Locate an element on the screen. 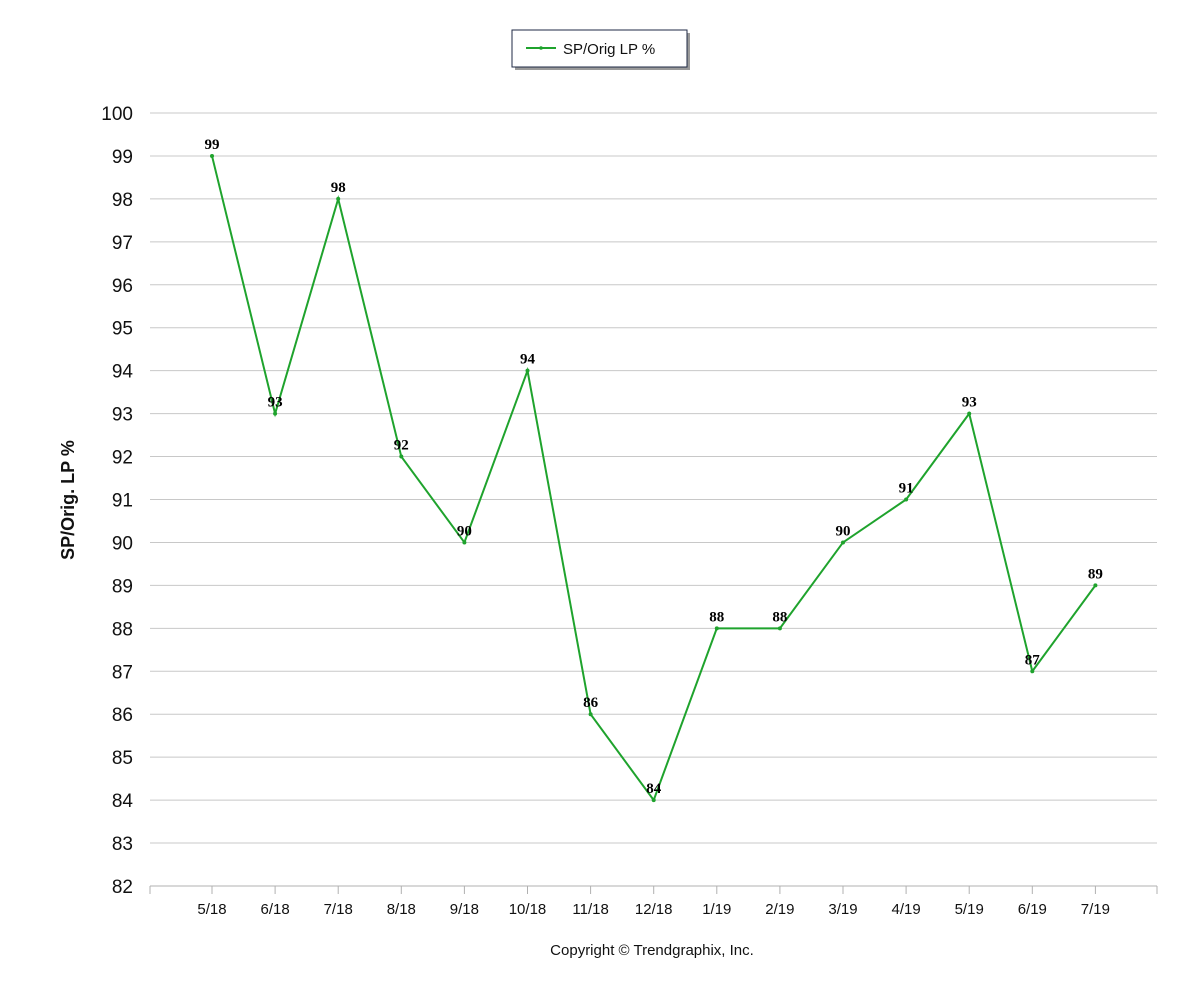  y-tick-label: 86 is located at coordinates (122, 715).